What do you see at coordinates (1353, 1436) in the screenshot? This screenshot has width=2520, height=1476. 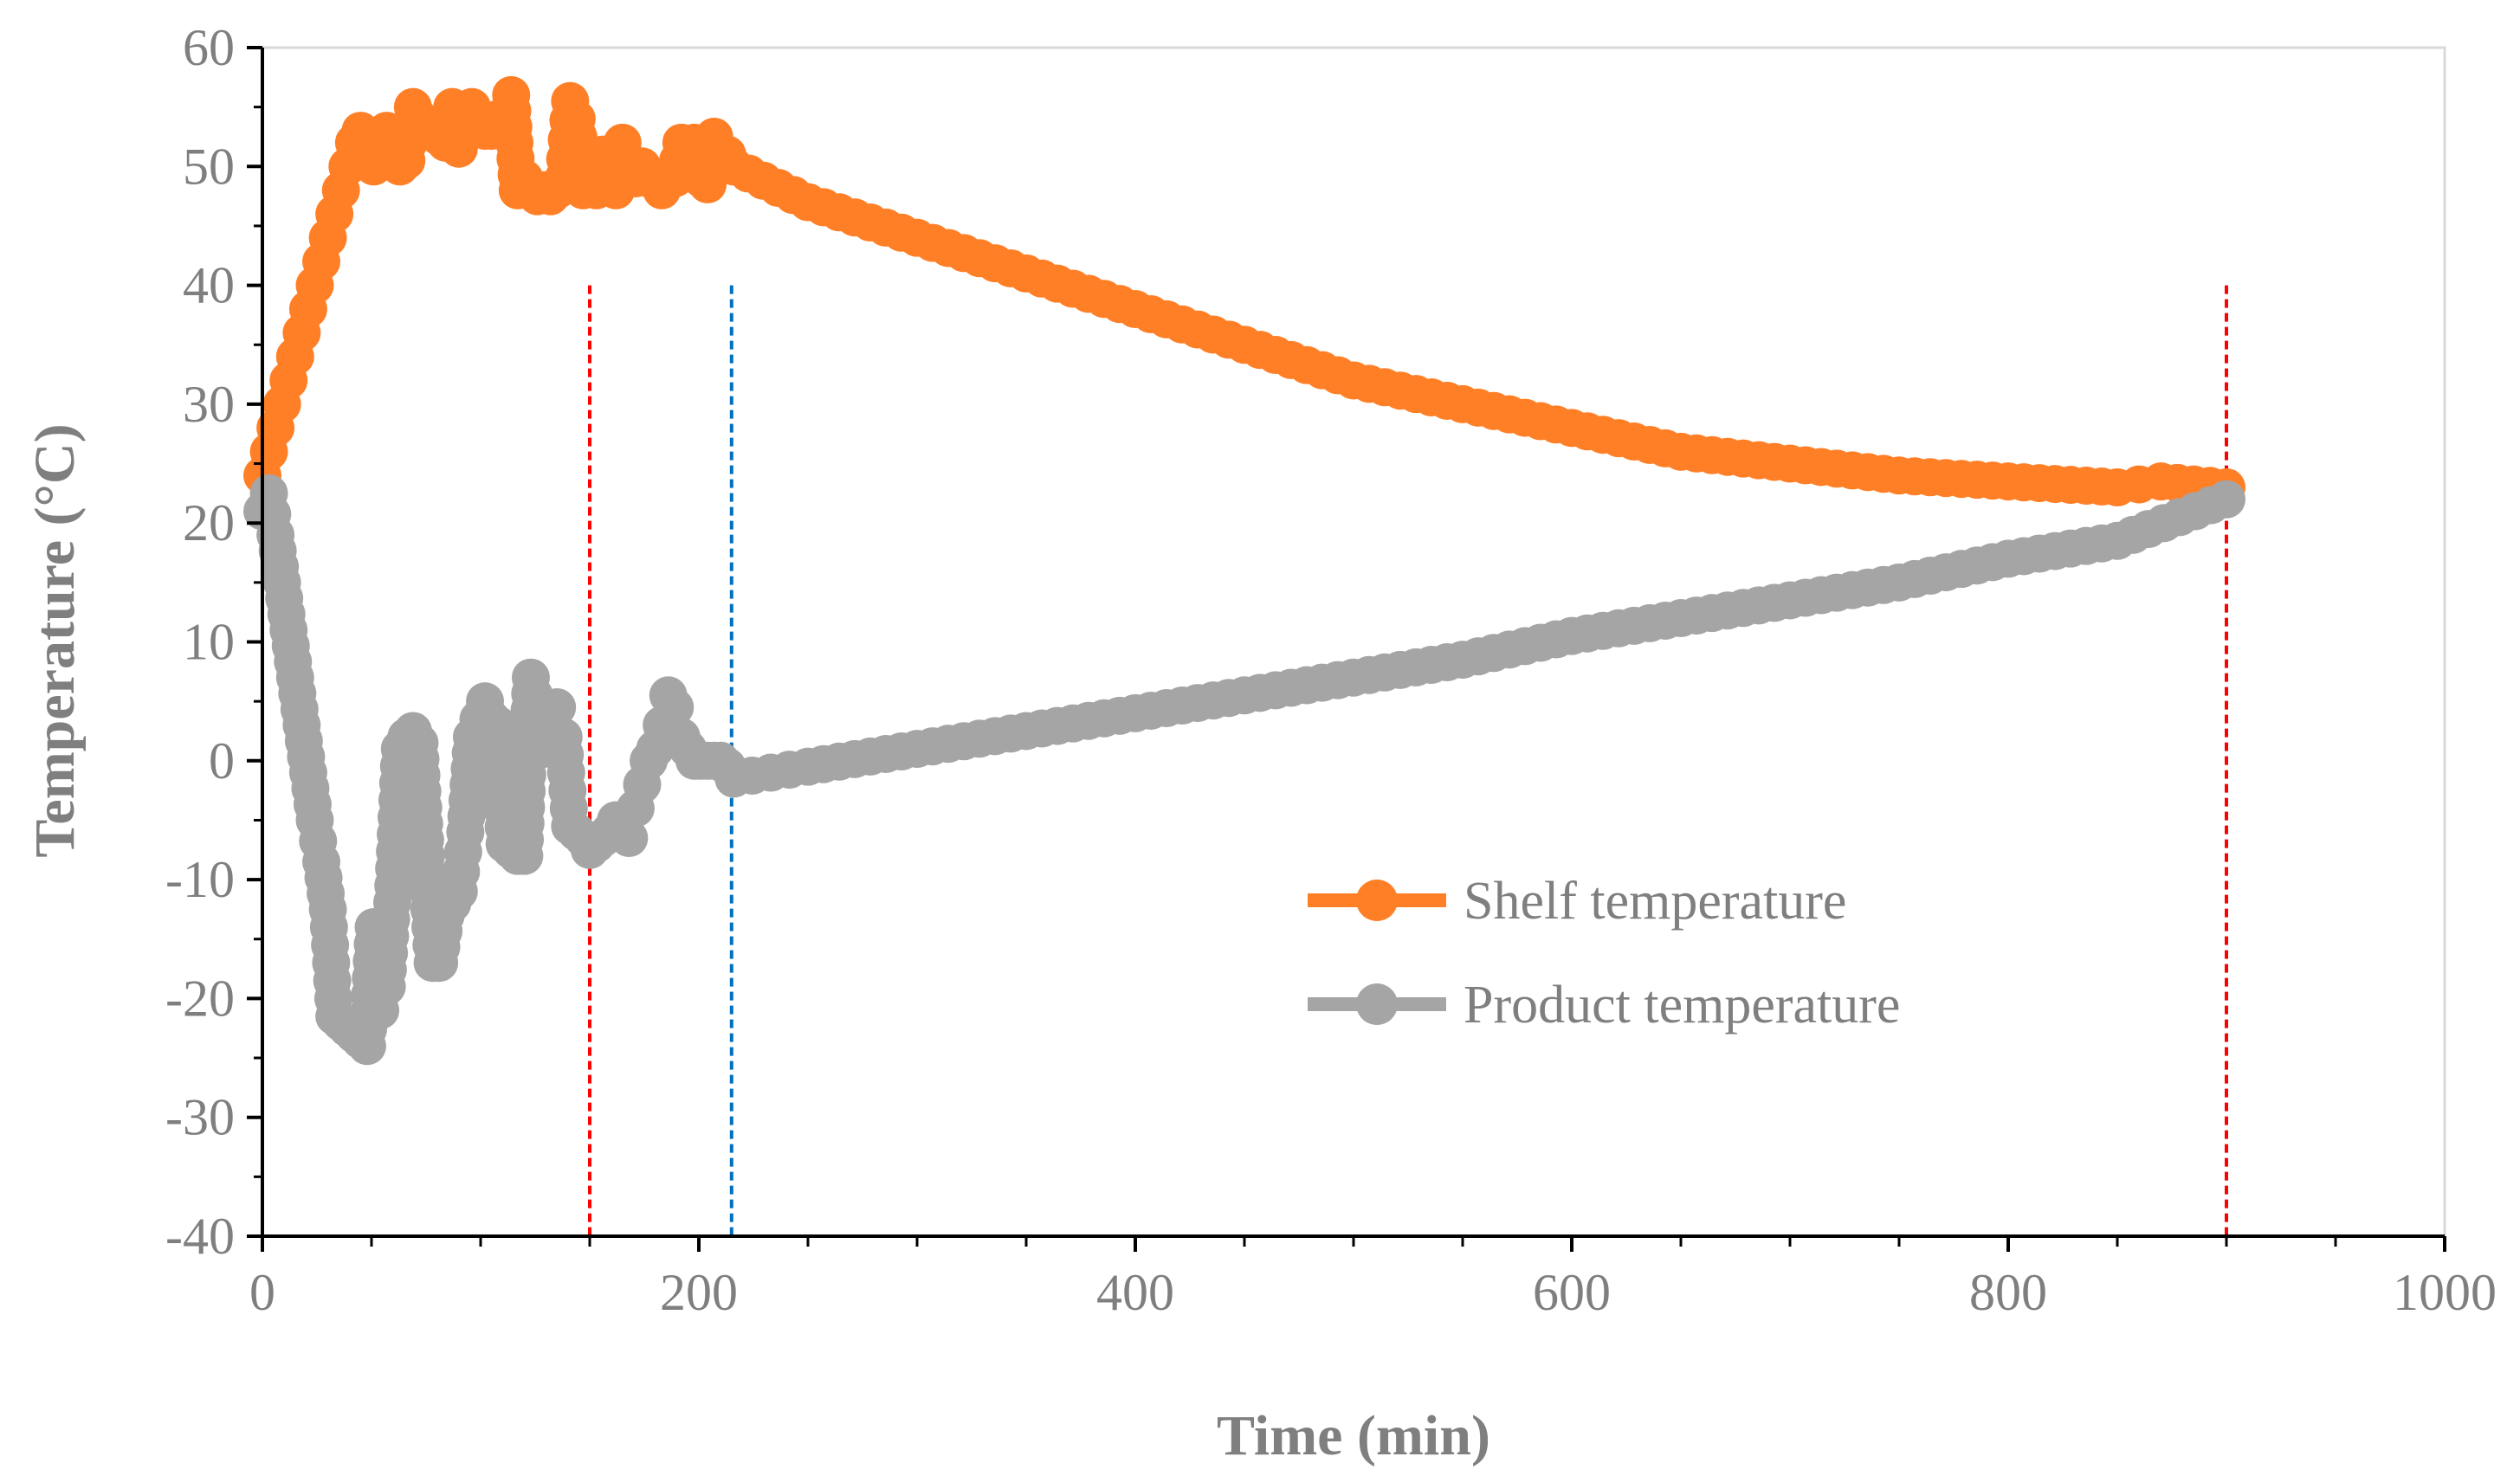 I see `x-axis-title: Time (min)` at bounding box center [1353, 1436].